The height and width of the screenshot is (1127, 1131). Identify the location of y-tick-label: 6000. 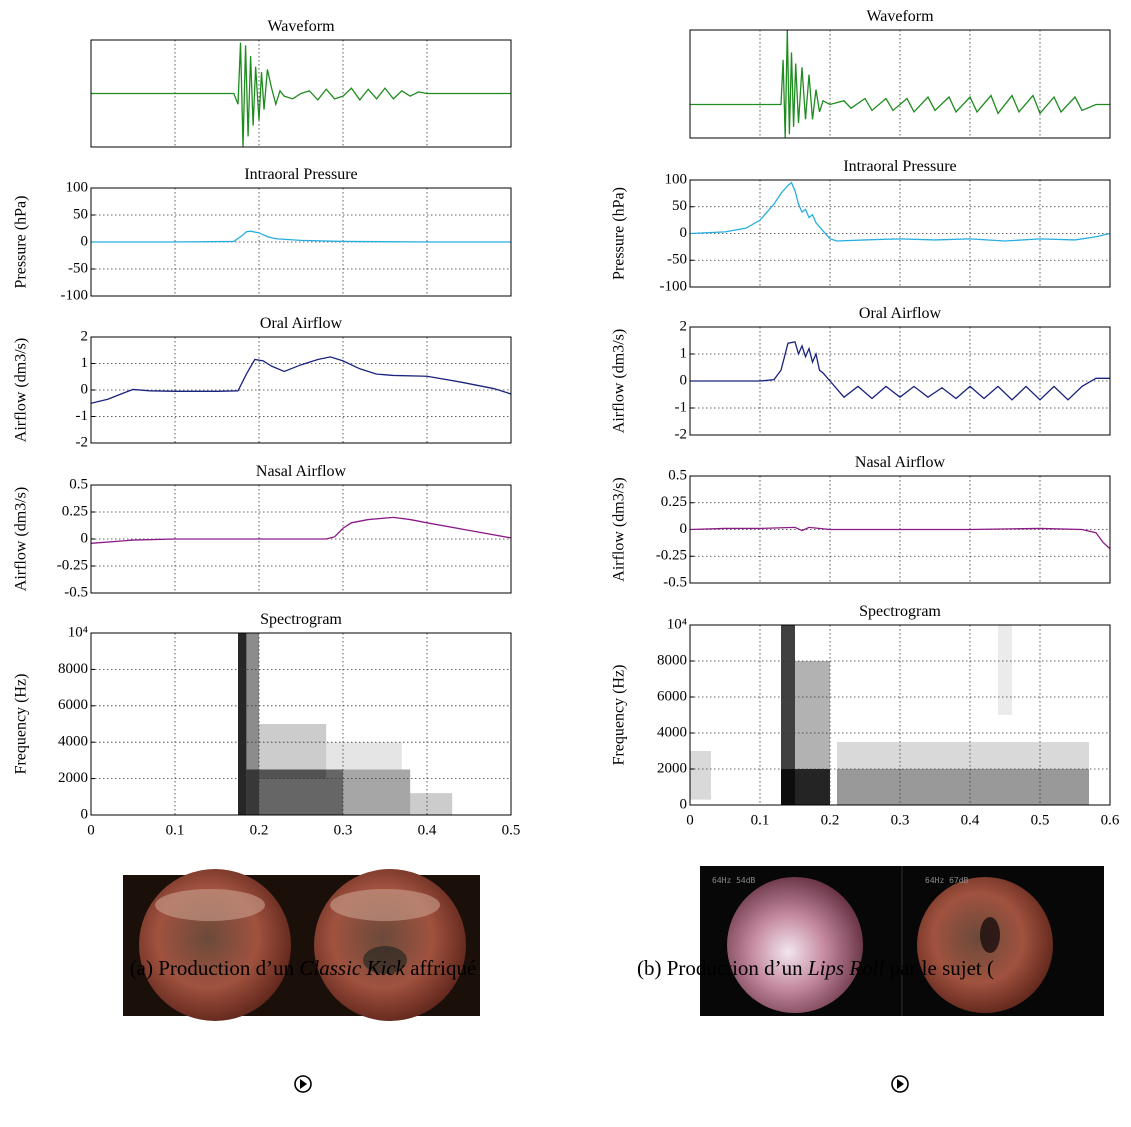
(73, 705).